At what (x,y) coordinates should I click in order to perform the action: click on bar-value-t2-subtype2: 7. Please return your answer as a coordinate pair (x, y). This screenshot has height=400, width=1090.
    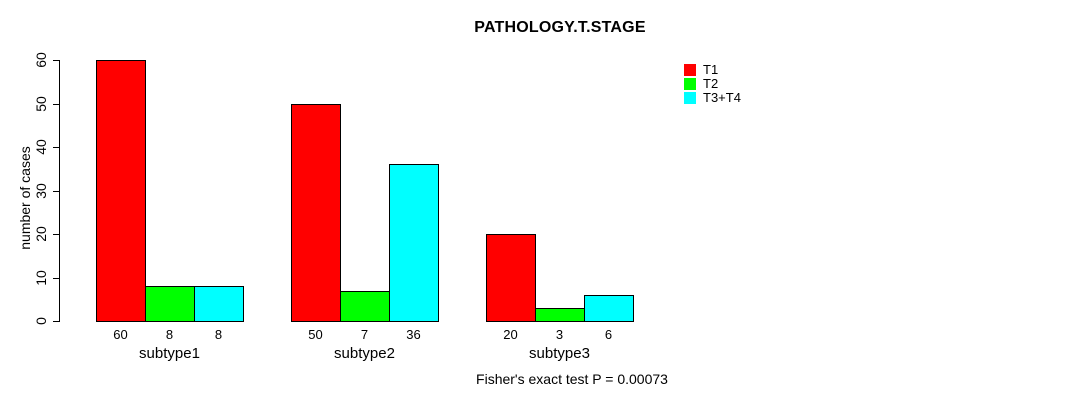
    Looking at the image, I should click on (364, 334).